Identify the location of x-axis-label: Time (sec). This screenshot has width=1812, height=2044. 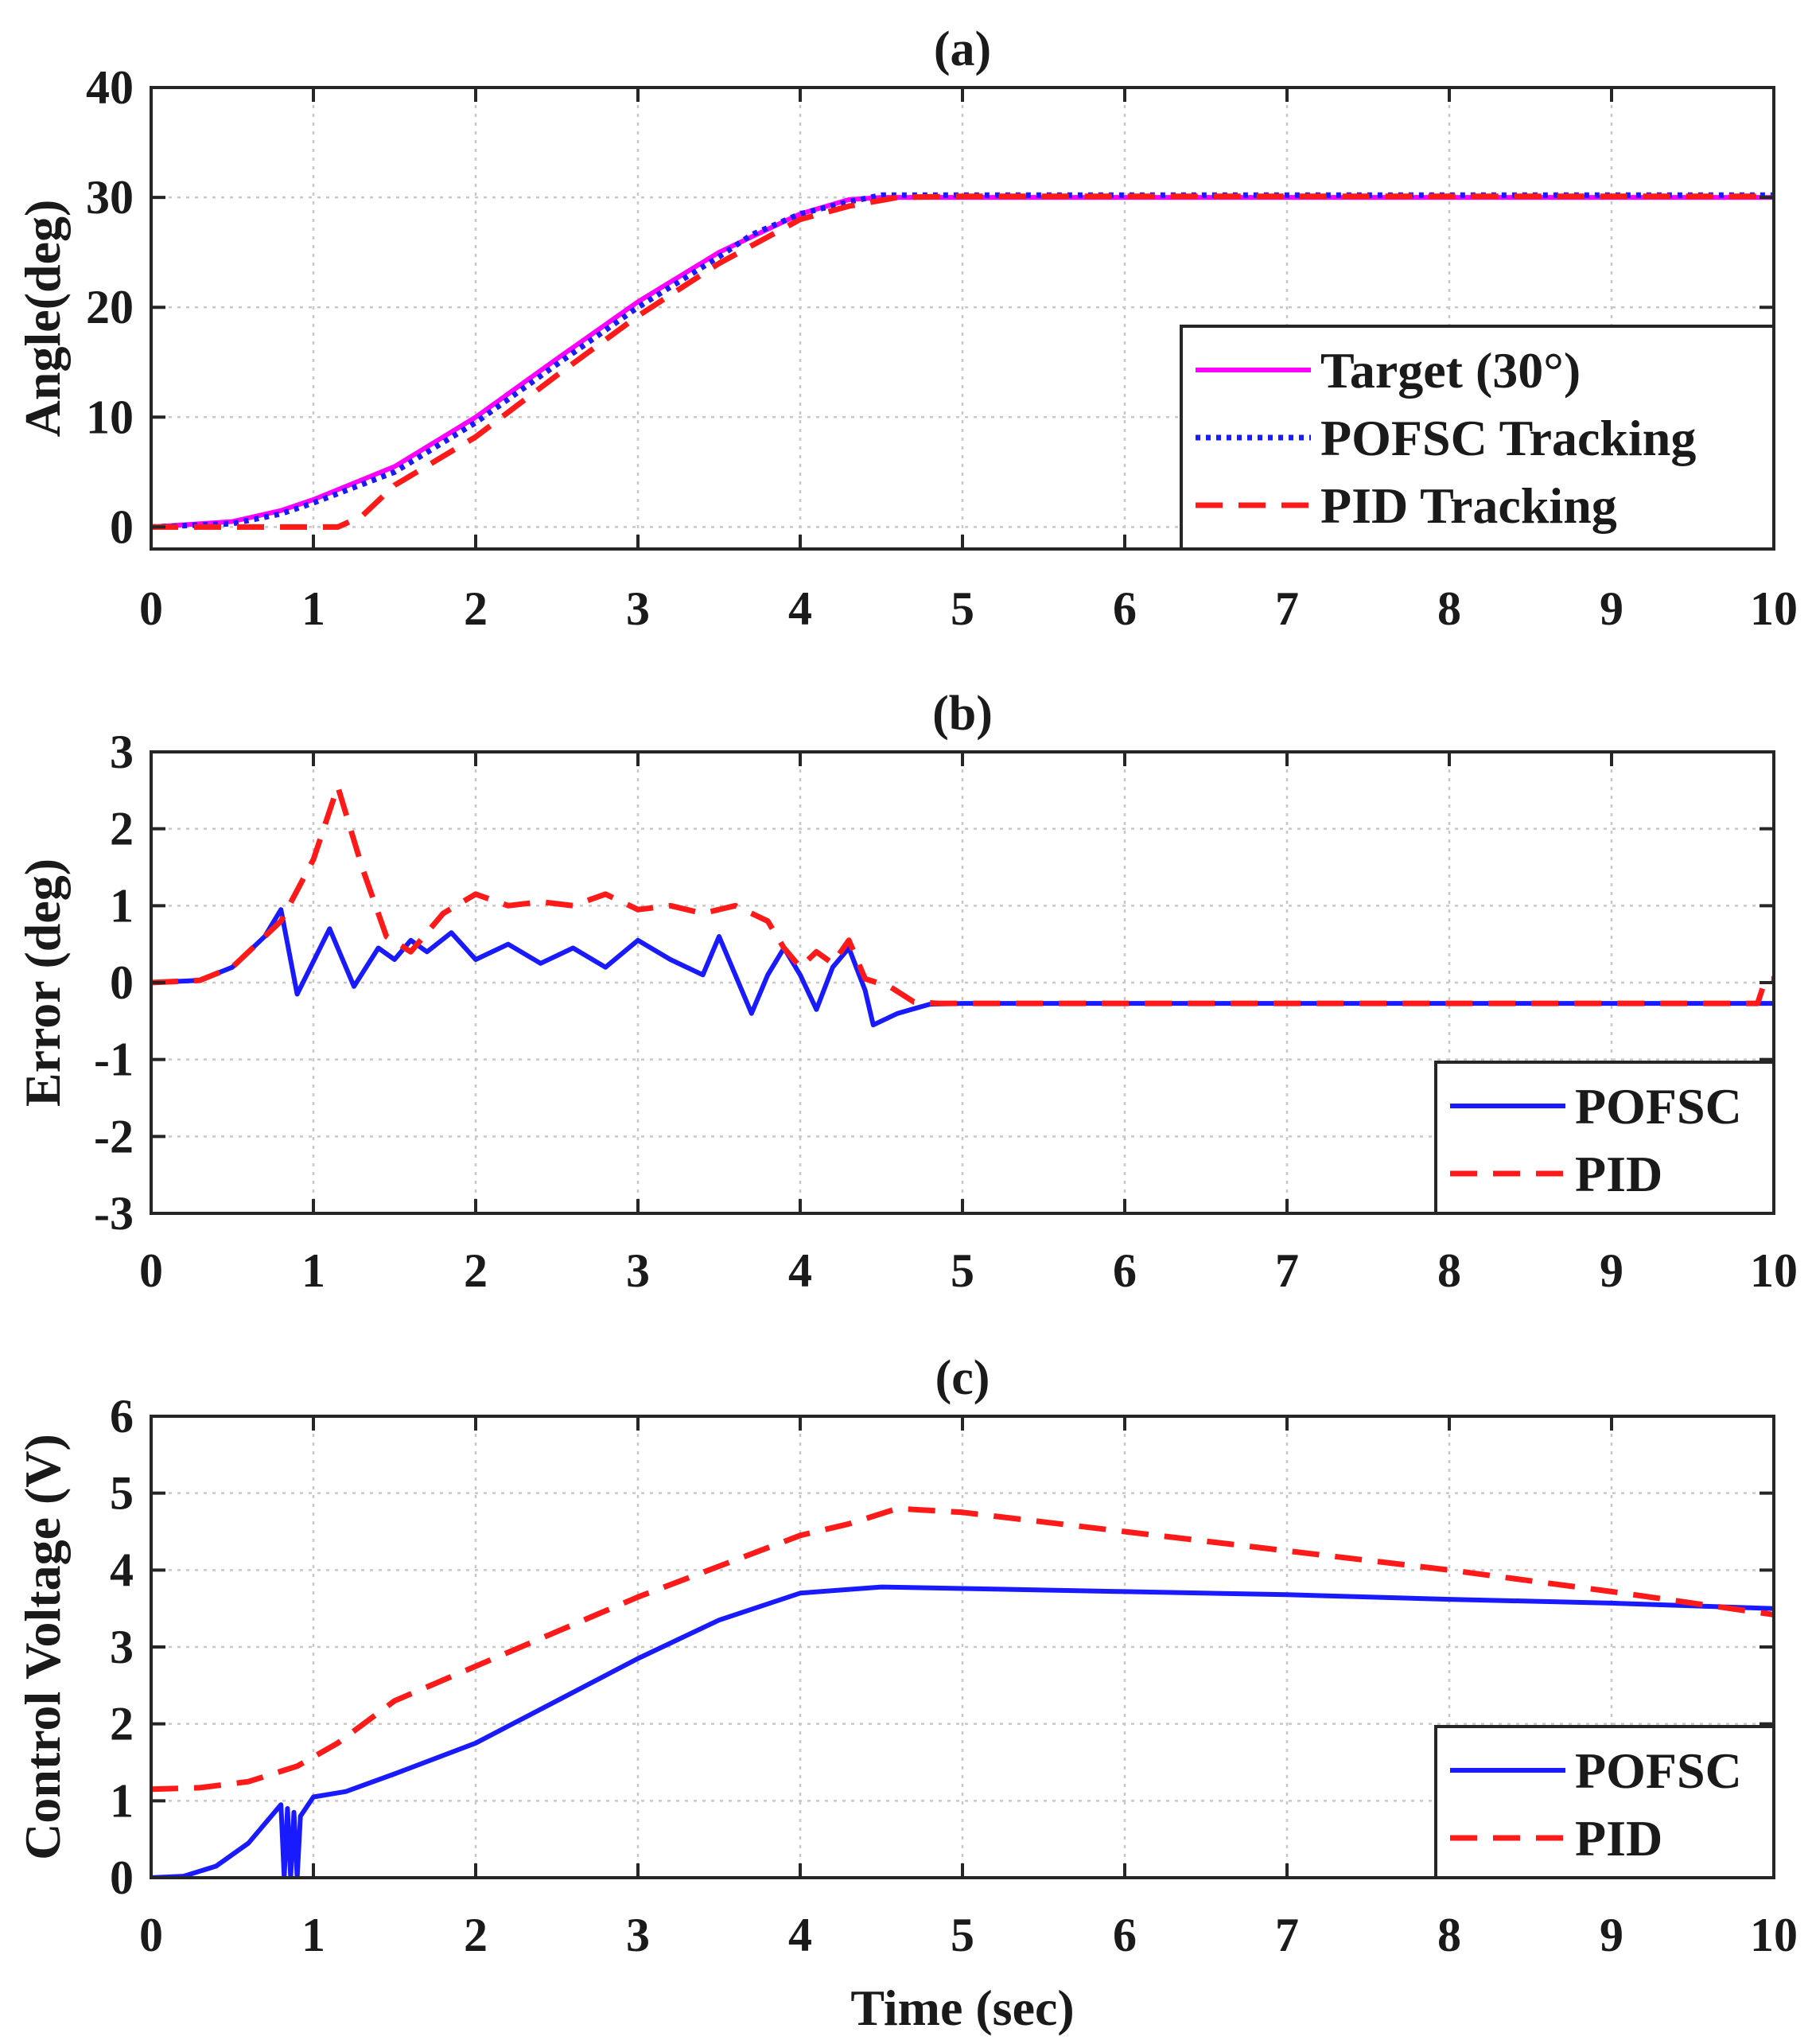
(962, 2008).